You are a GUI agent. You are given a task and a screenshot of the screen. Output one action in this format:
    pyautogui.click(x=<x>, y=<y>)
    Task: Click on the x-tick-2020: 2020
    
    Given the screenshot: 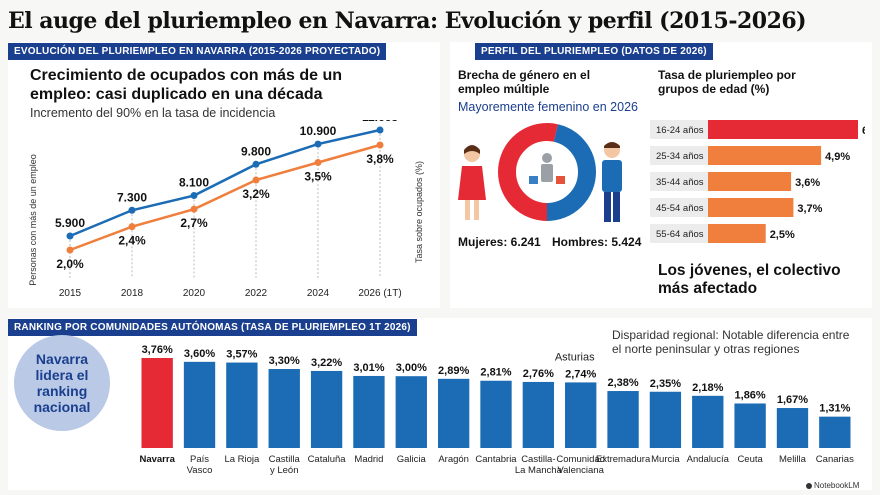 What is the action you would take?
    pyautogui.click(x=194, y=293)
    